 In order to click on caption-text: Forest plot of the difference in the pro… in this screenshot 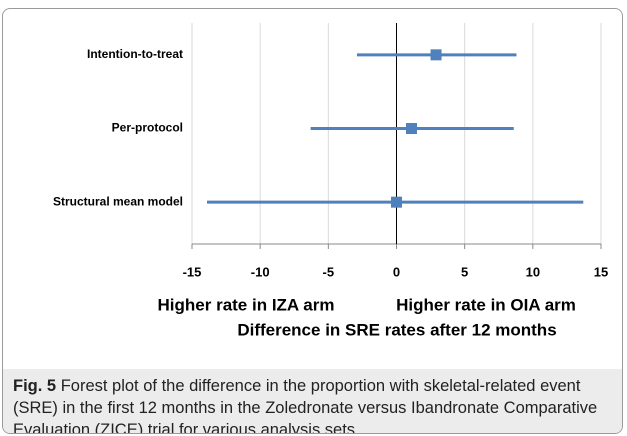, I will do `click(305, 405)`.